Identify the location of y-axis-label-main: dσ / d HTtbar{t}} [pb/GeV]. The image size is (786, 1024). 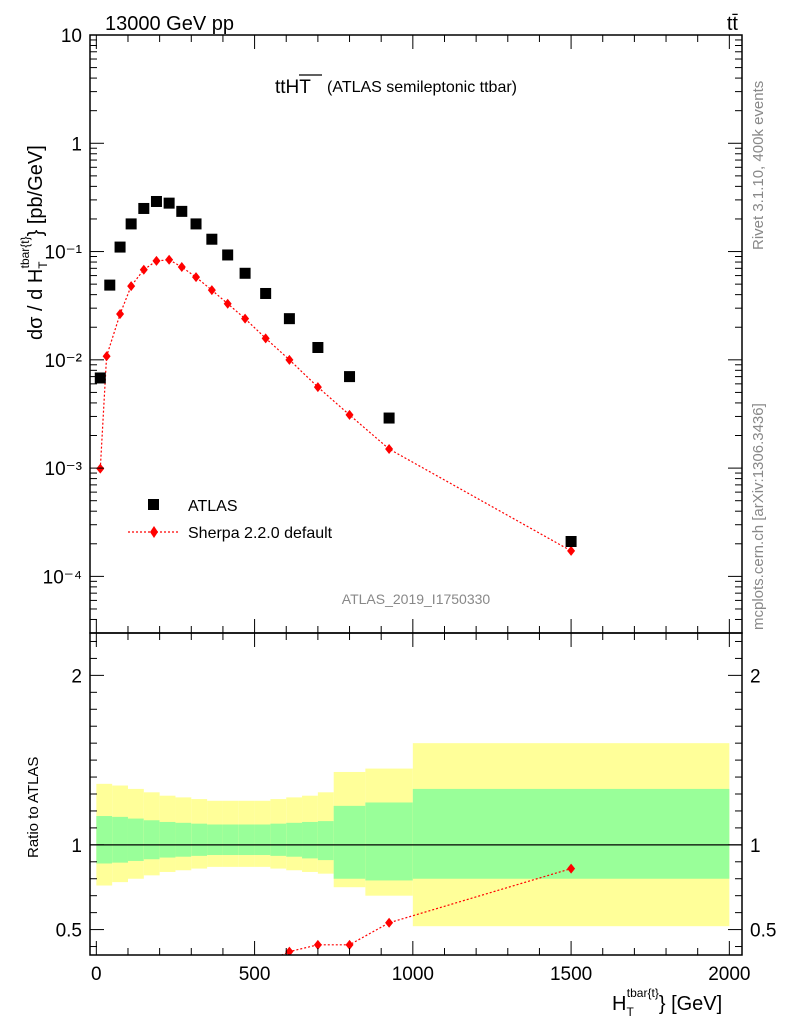
(34, 242).